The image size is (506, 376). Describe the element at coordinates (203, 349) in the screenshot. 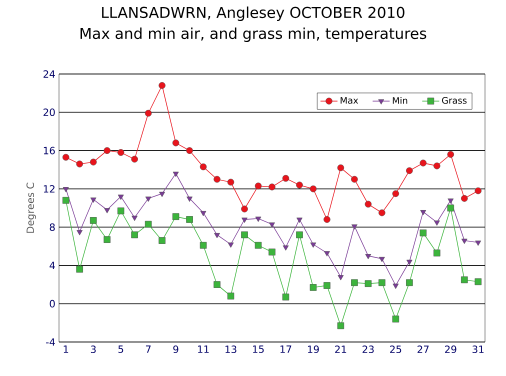

I see `x-tick-label: 11` at that location.